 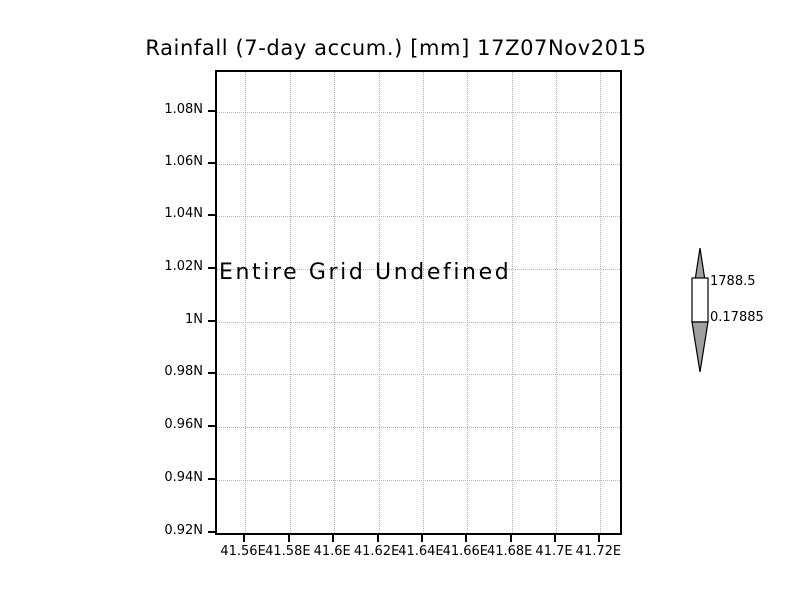 I want to click on x-axis-label: 41.7E, so click(x=554, y=551).